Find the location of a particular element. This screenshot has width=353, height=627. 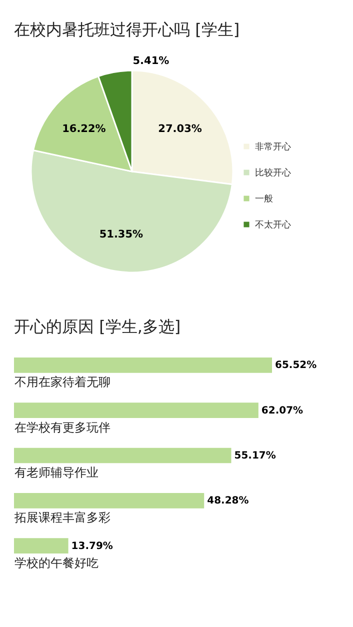

legend-label: 非常开心 is located at coordinates (273, 147).